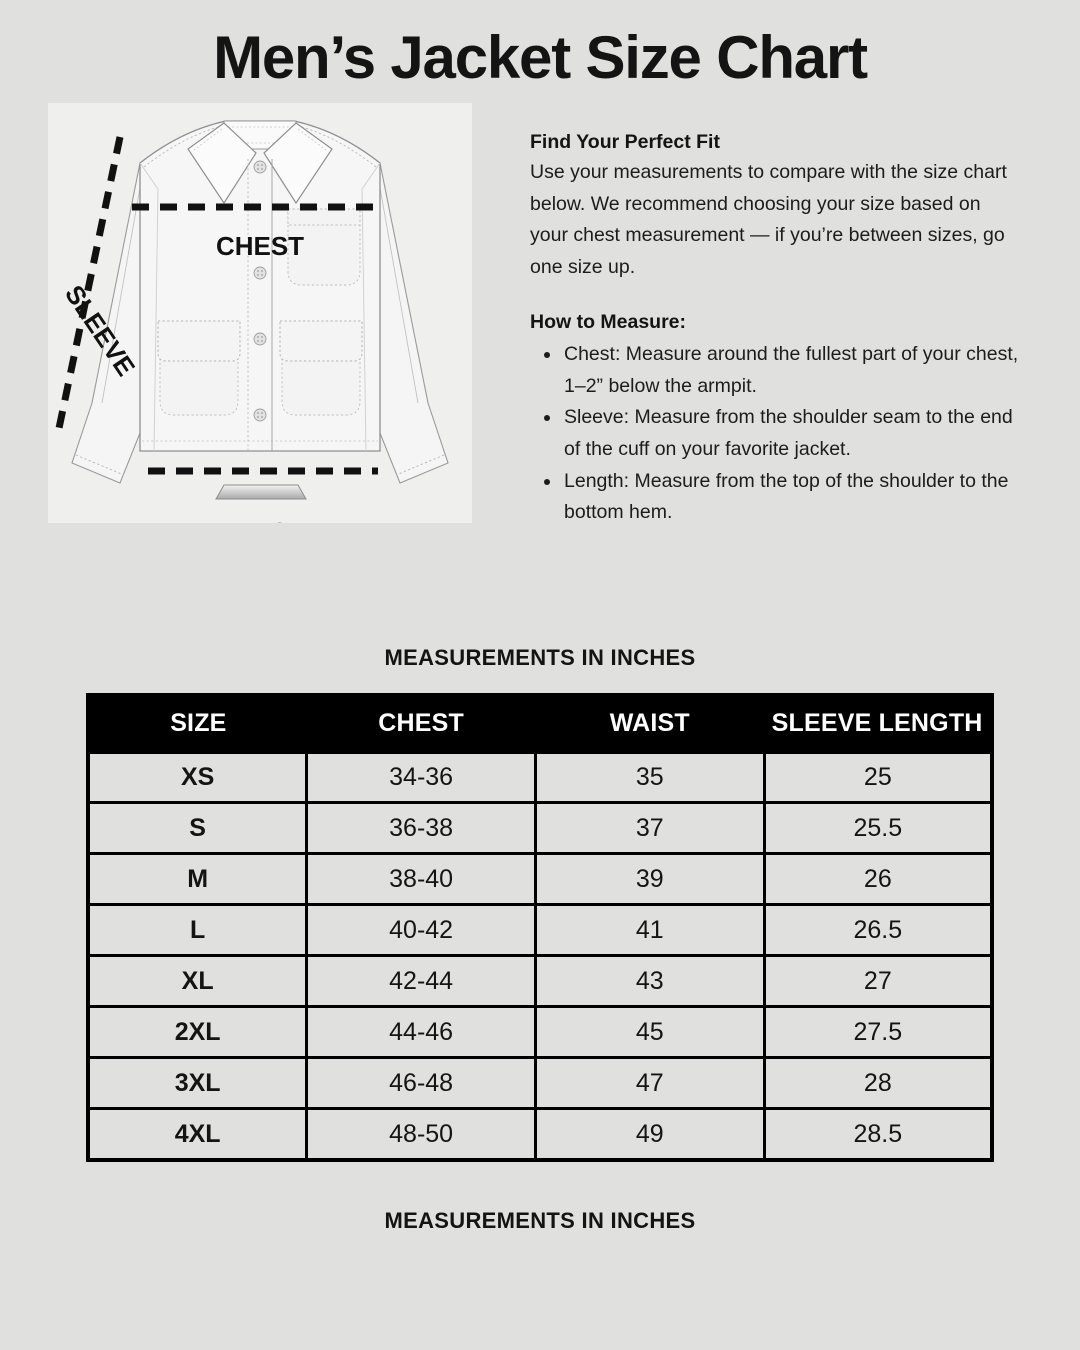  I want to click on cell-waist: 39, so click(649, 879).